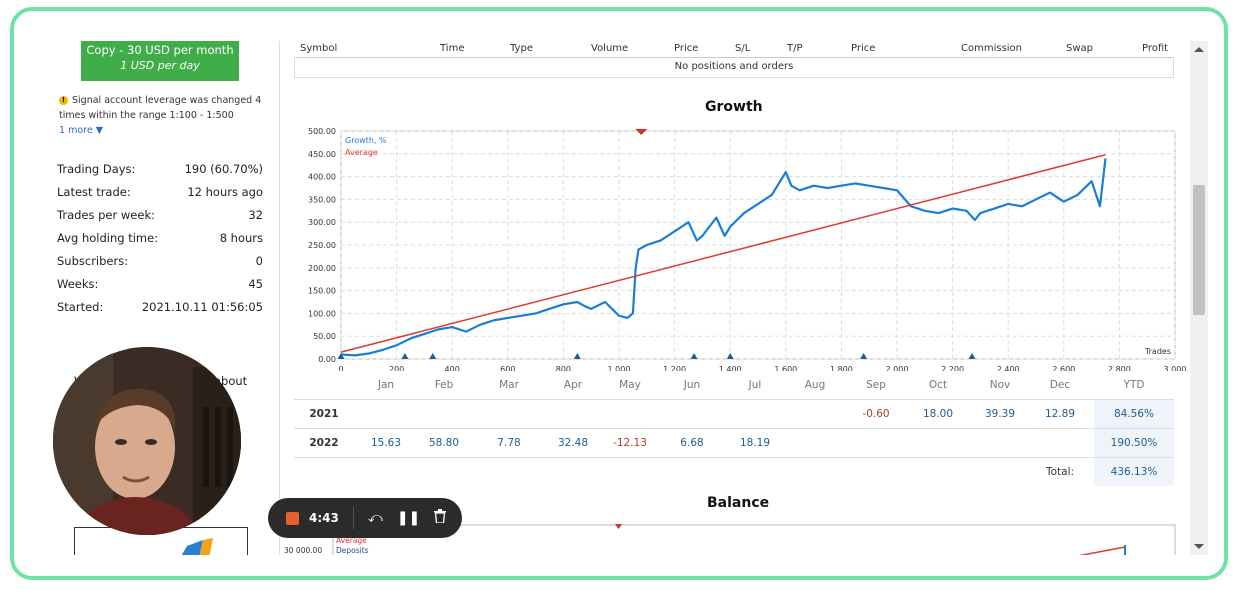  Describe the element at coordinates (80, 307) in the screenshot. I see `stat-label: Started:` at that location.